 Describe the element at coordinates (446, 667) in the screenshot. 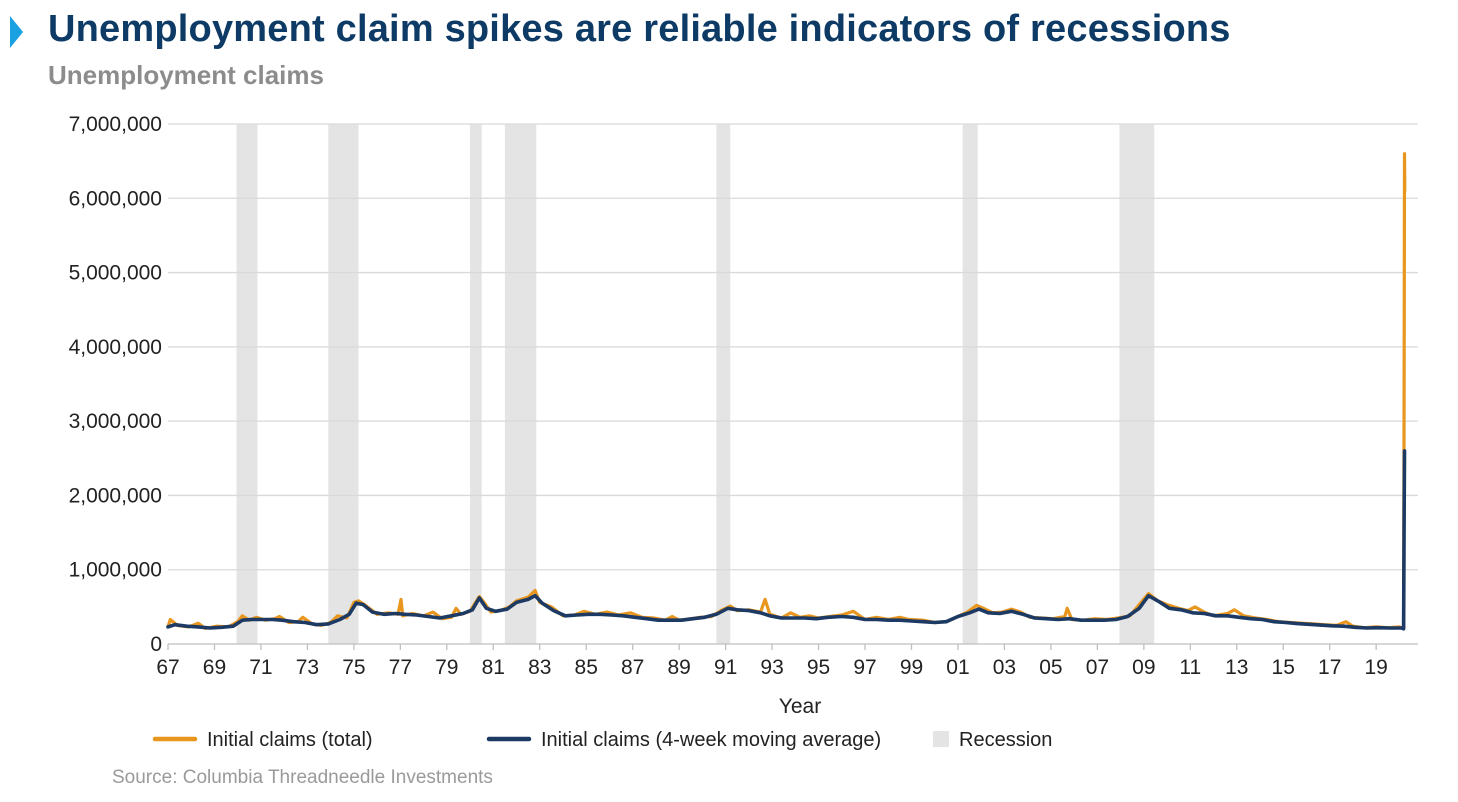

I see `x-tick-label: 79` at that location.